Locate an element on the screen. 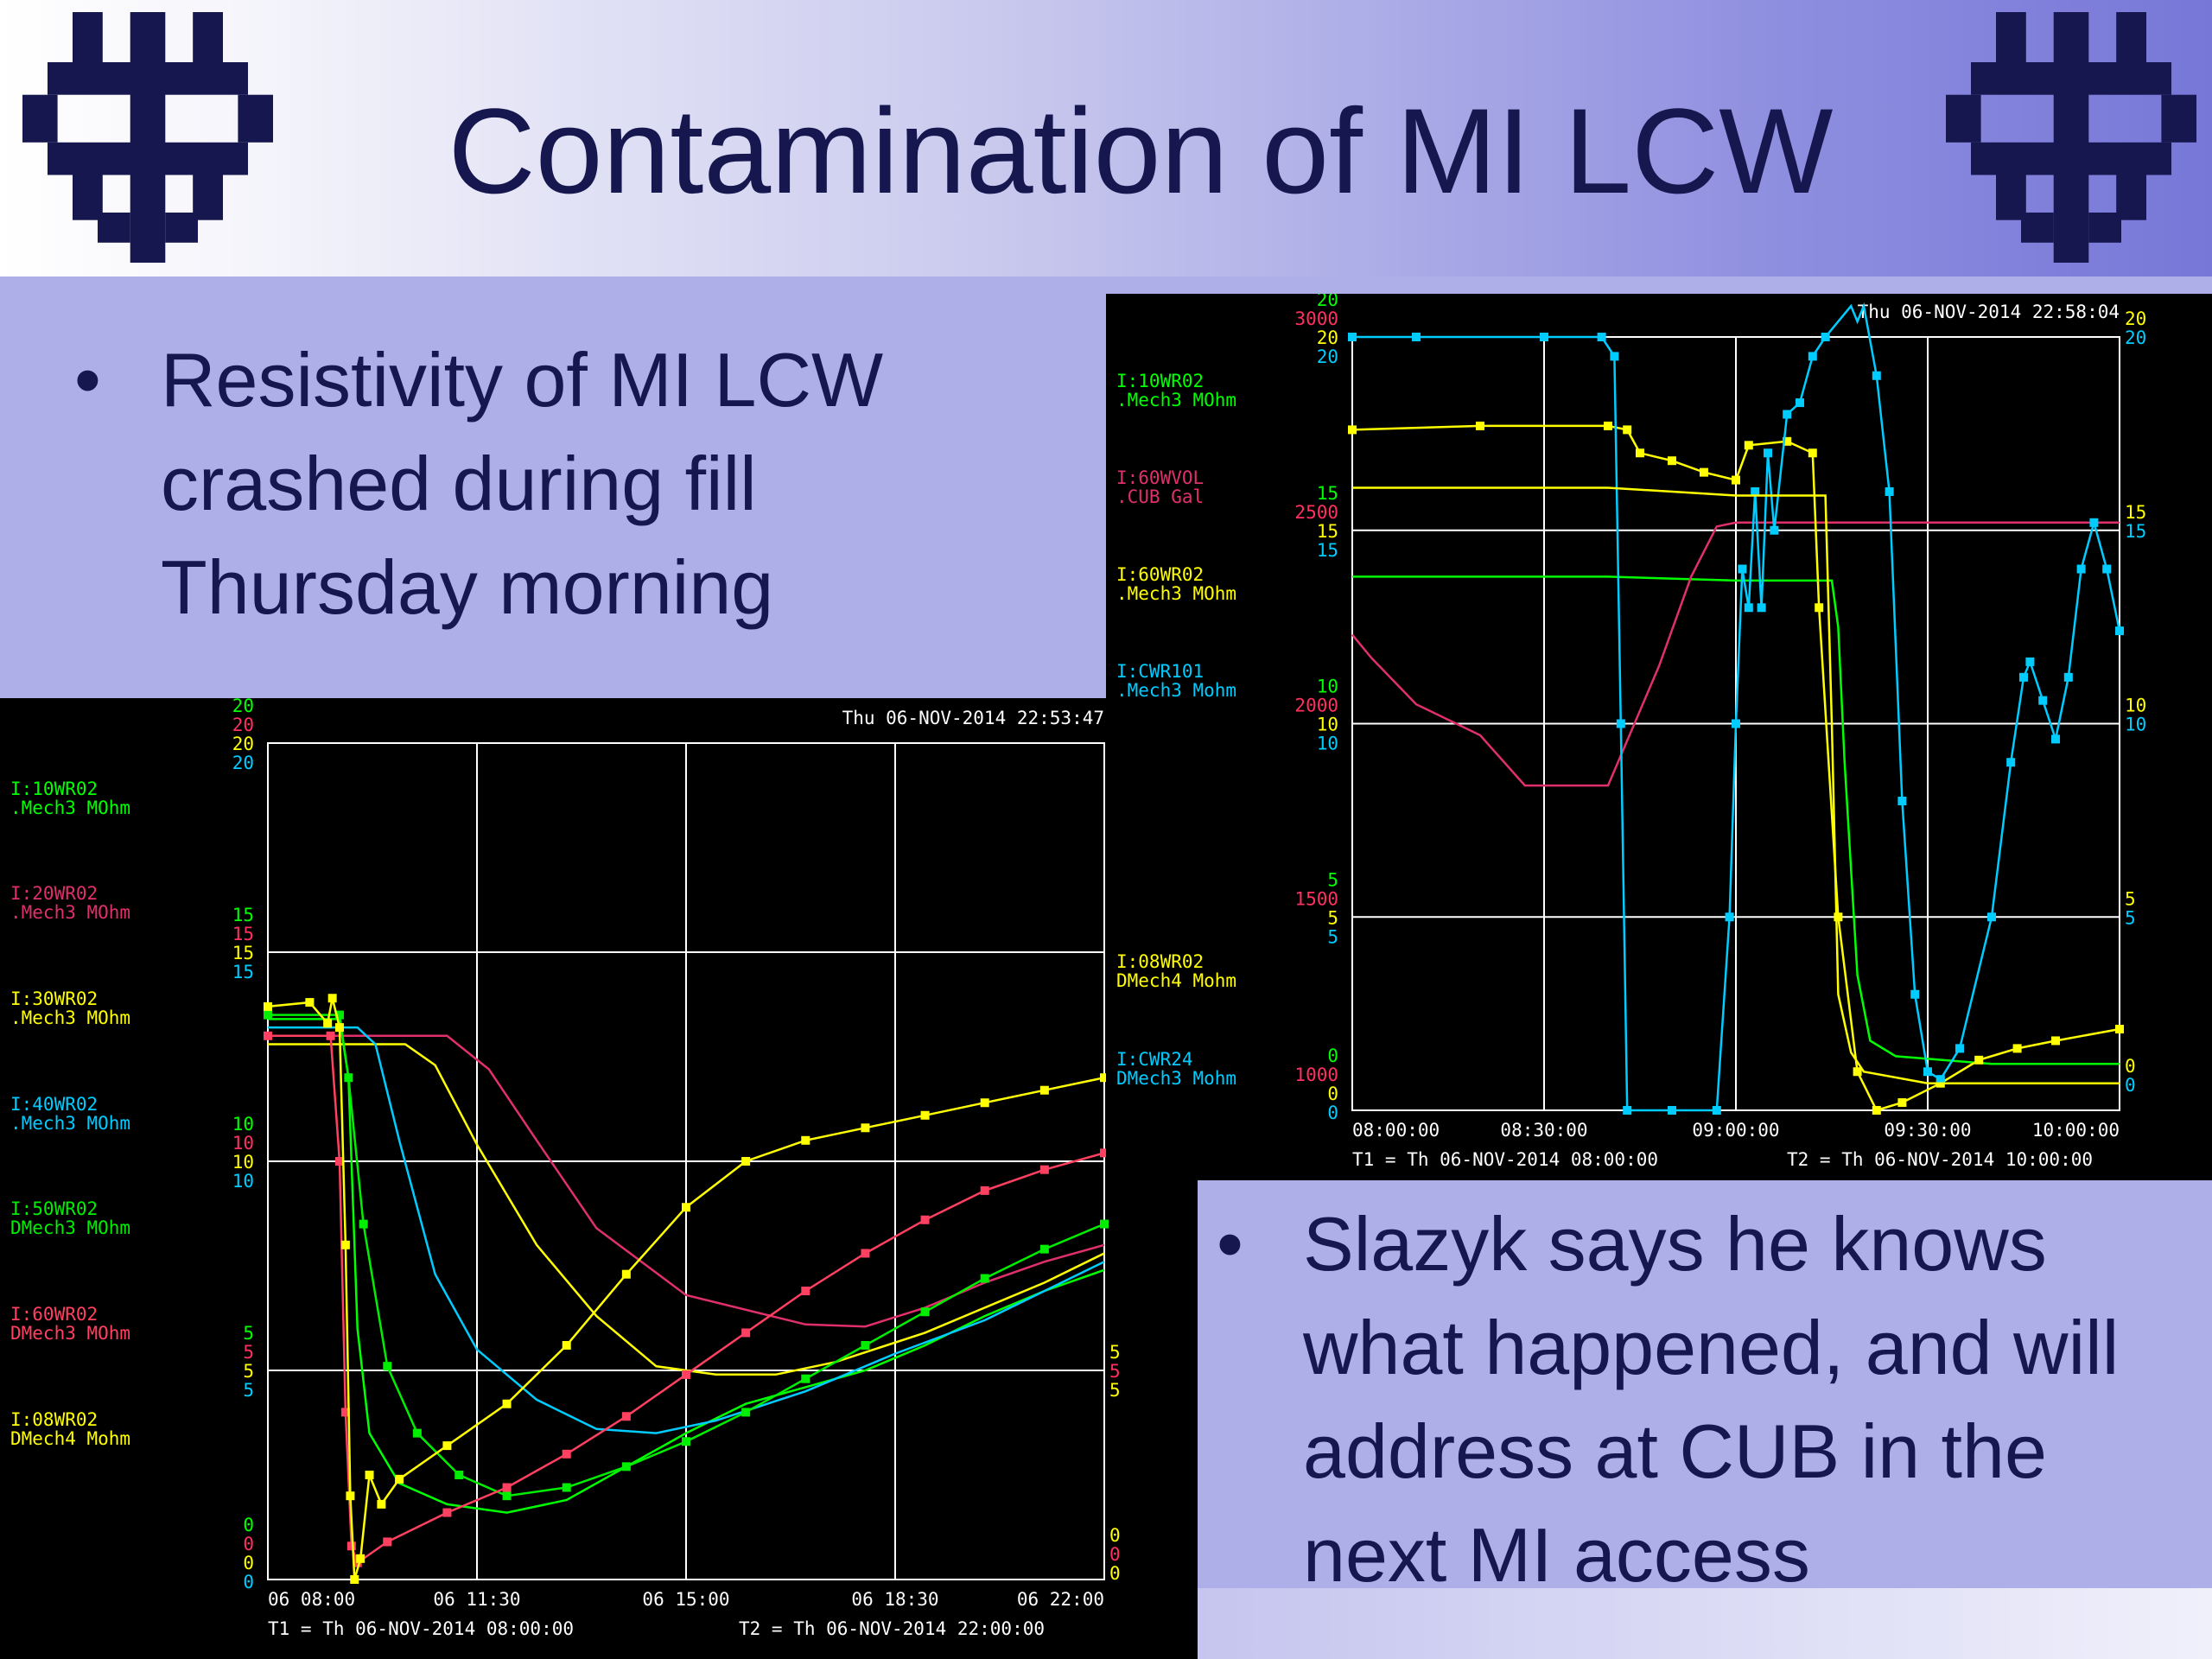 The height and width of the screenshot is (1659, 2212). chart-timestamp: Thu 06-NOV-2014 22:58:04 is located at coordinates (1989, 312).